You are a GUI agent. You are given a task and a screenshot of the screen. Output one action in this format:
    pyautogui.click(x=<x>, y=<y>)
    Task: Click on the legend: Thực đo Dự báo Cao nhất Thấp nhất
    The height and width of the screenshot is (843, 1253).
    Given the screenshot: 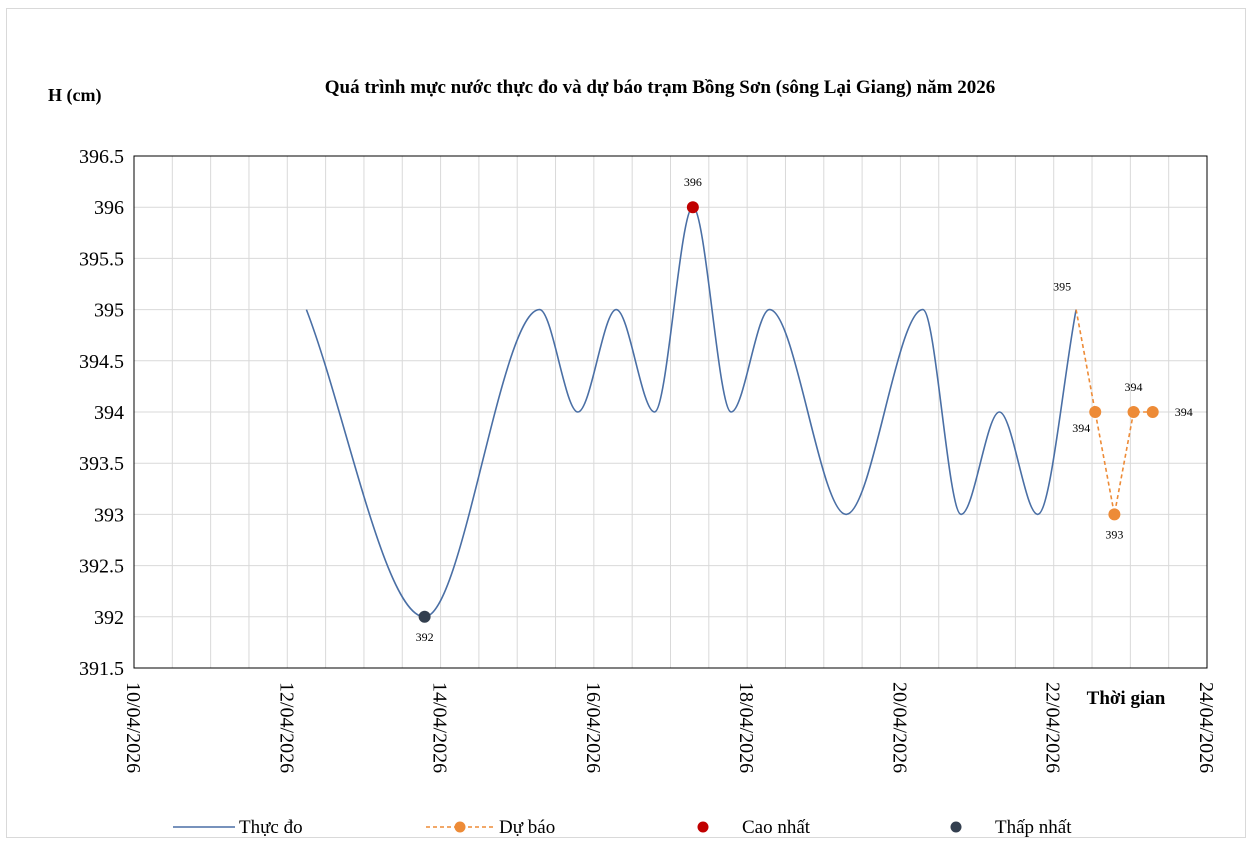 What is the action you would take?
    pyautogui.click(x=622, y=827)
    